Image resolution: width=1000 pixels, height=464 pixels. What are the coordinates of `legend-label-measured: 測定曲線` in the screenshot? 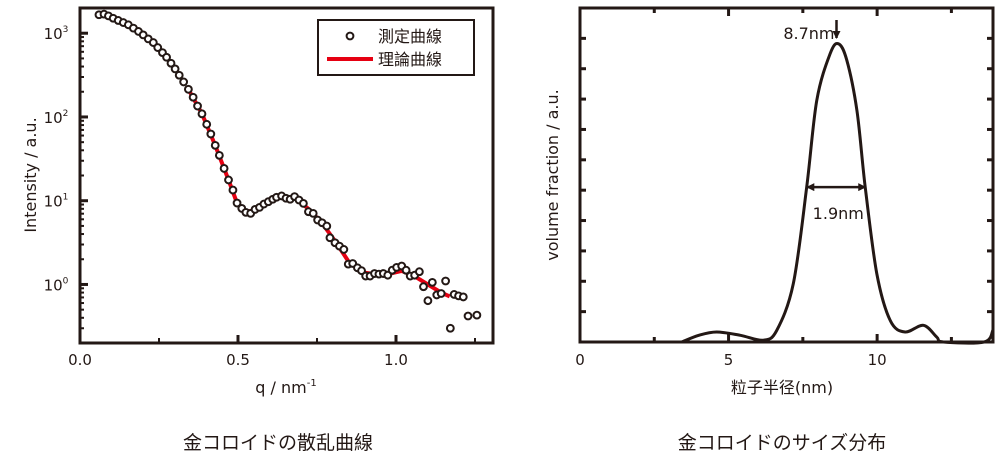 It's located at (410, 36).